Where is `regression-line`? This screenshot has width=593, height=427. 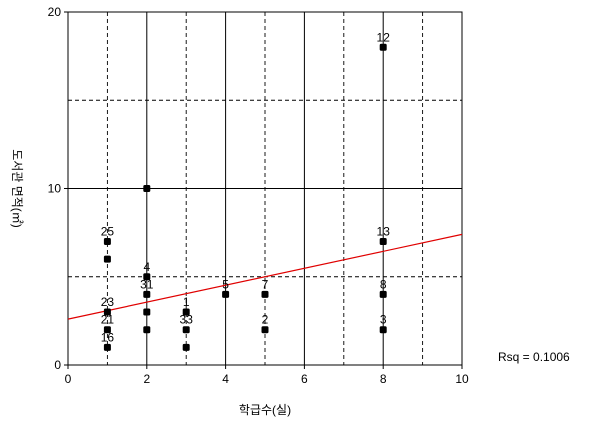
regression-line is located at coordinates (265, 276).